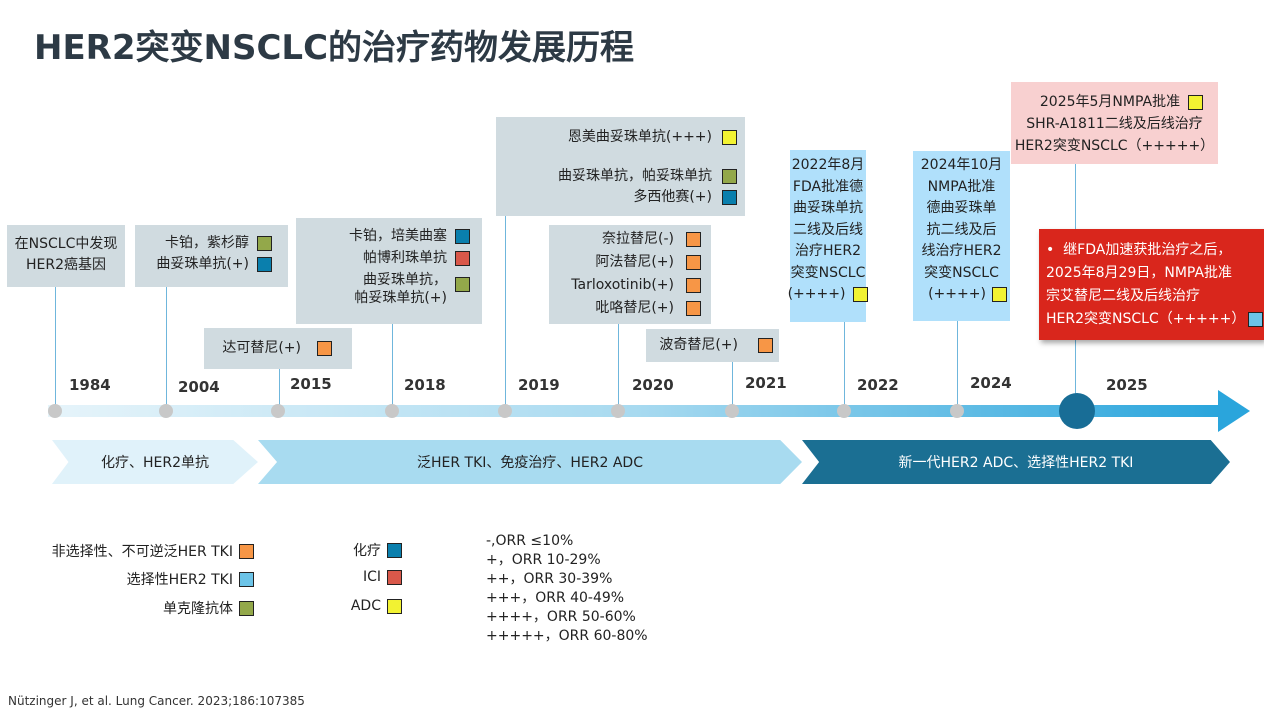 This screenshot has height=712, width=1264. Describe the element at coordinates (1123, 296) in the screenshot. I see `box-text: 宗艾替尼二线及后线治疗` at that location.